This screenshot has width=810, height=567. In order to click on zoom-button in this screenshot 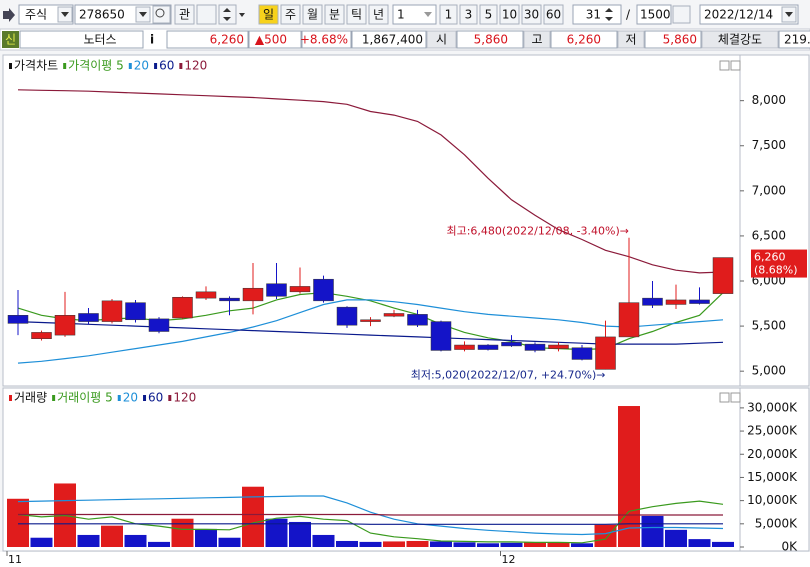, I will do `click(681, 14)`.